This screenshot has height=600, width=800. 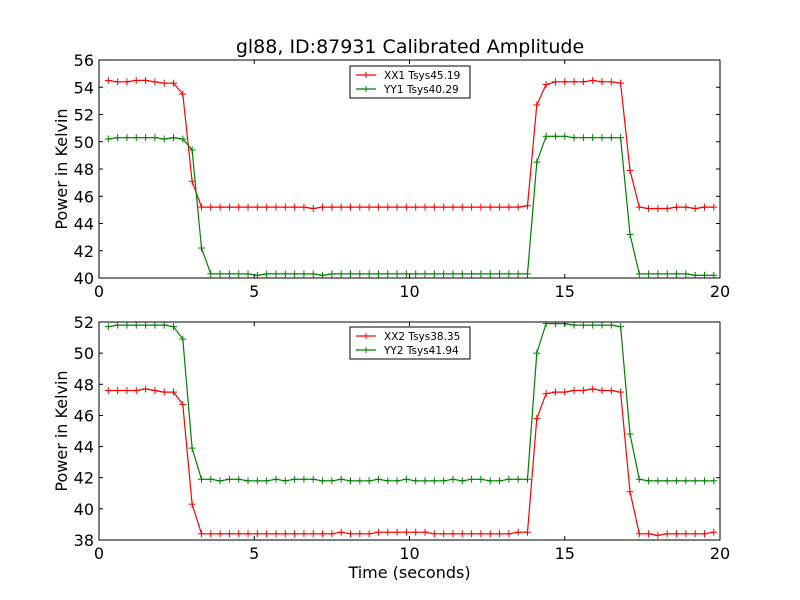 I want to click on x-tick-label: 0, so click(x=99, y=291).